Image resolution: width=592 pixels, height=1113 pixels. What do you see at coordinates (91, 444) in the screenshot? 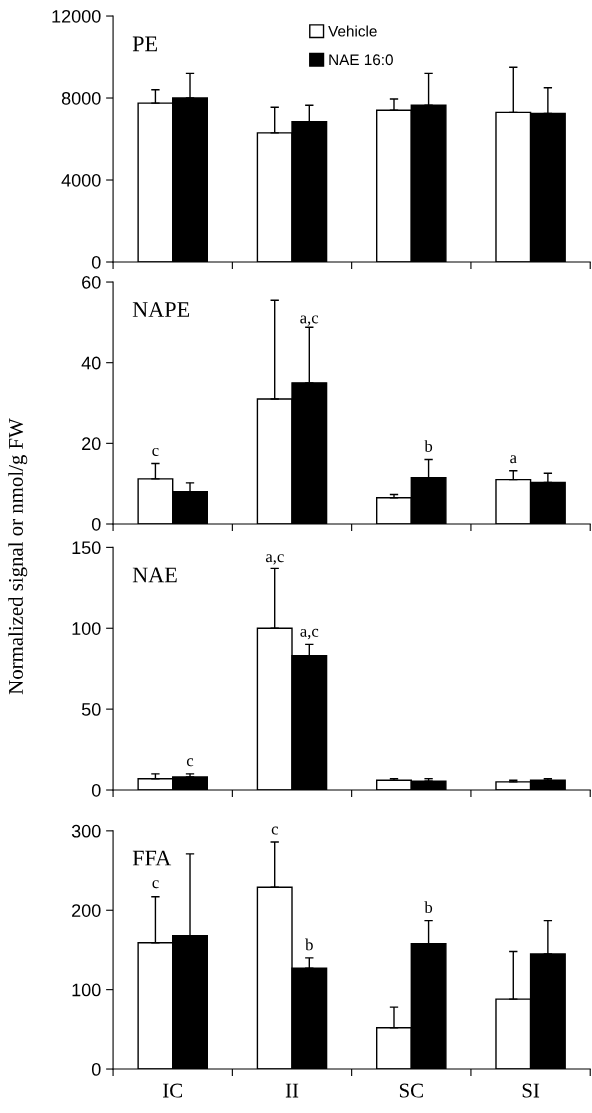
I see `y-tick-label: 20` at bounding box center [91, 444].